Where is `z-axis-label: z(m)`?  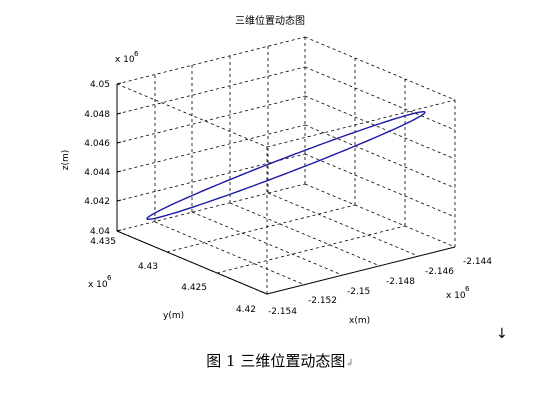 z-axis-label: z(m) is located at coordinates (66, 160).